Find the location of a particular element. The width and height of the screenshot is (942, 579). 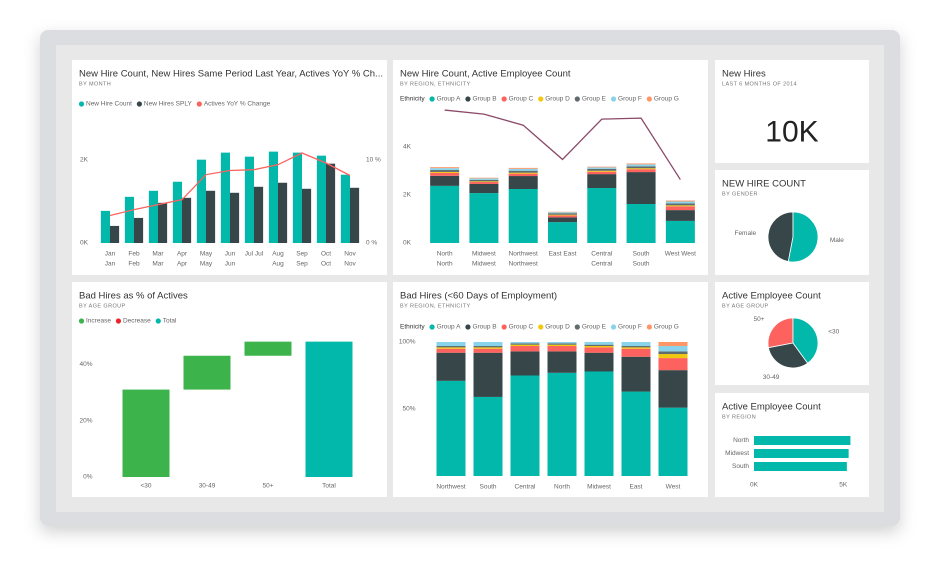

legend-label: Group C is located at coordinates (521, 99).